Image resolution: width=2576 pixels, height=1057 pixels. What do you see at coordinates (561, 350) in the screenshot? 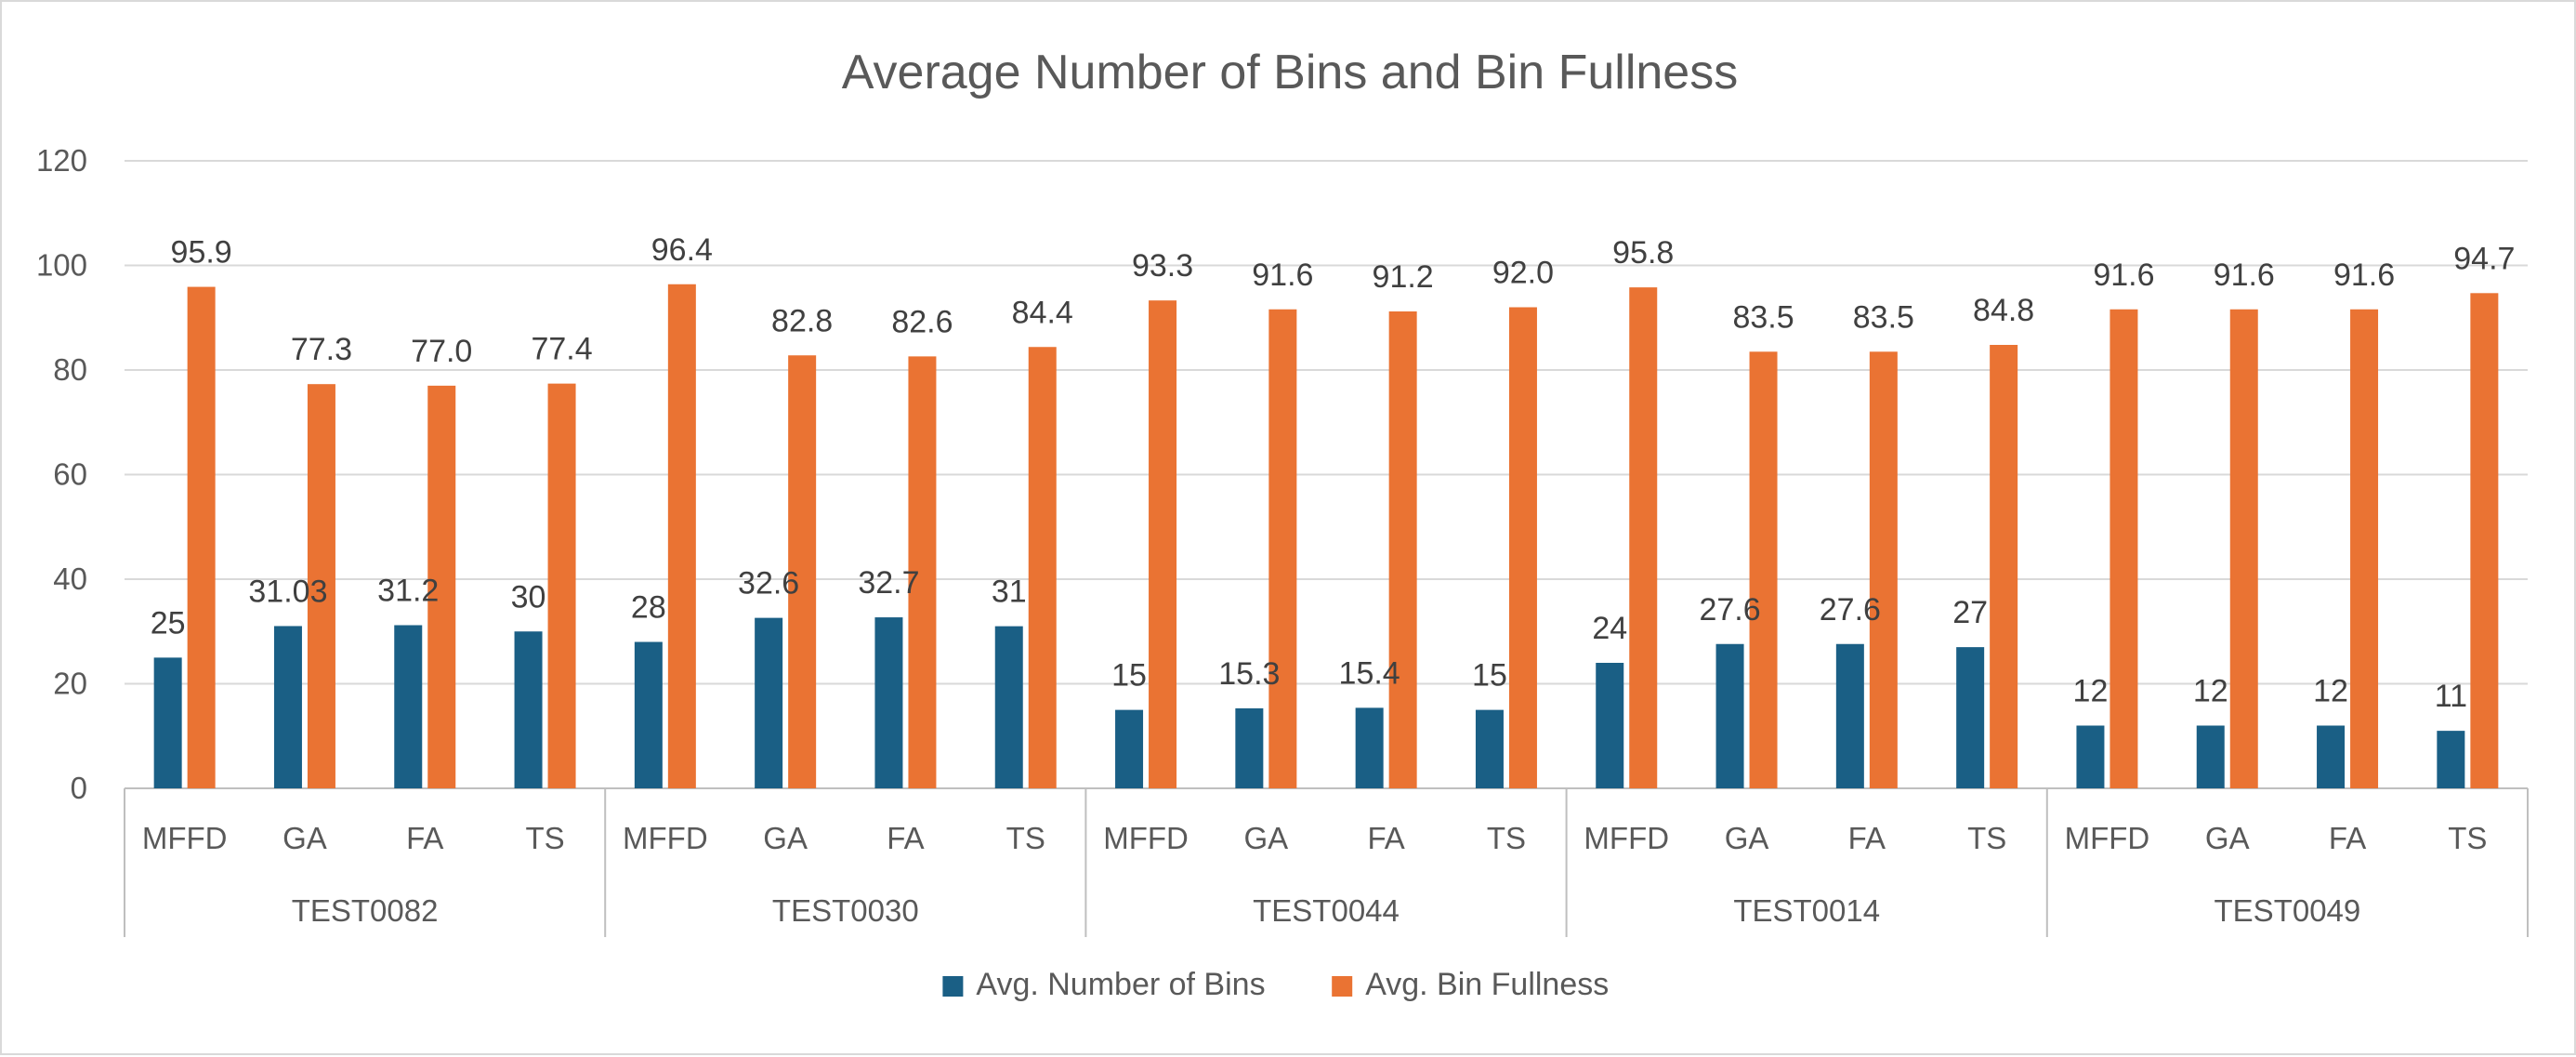
I see `data-label: 77.4` at bounding box center [561, 350].